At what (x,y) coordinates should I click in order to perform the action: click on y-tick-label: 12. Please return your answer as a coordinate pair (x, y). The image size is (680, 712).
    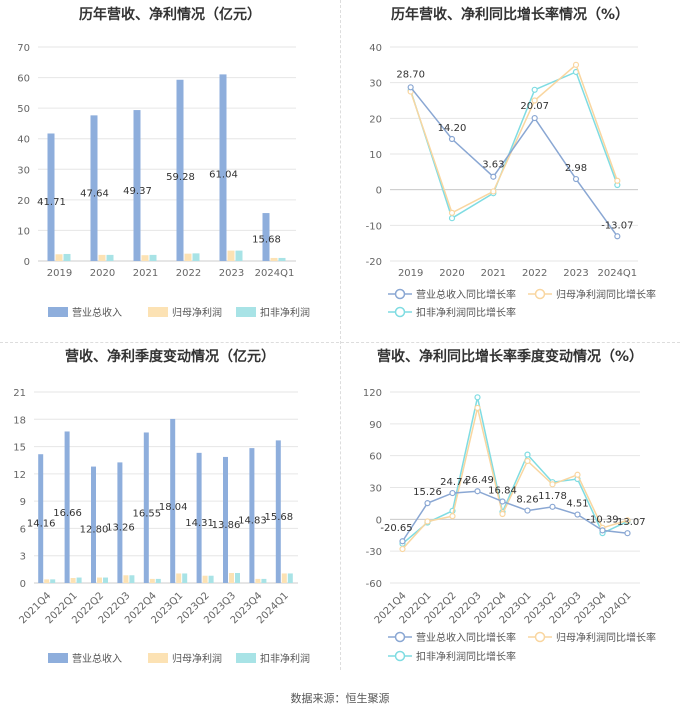
    Looking at the image, I should click on (19, 475).